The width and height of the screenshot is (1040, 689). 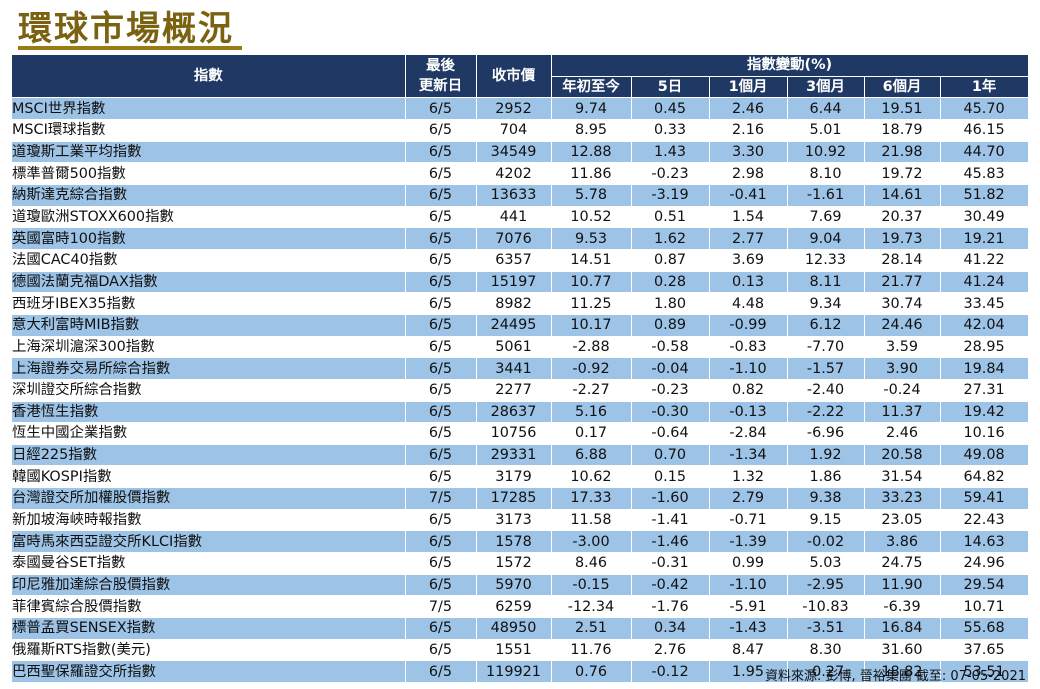 I want to click on change-1m-cell: 2.98, so click(x=748, y=173).